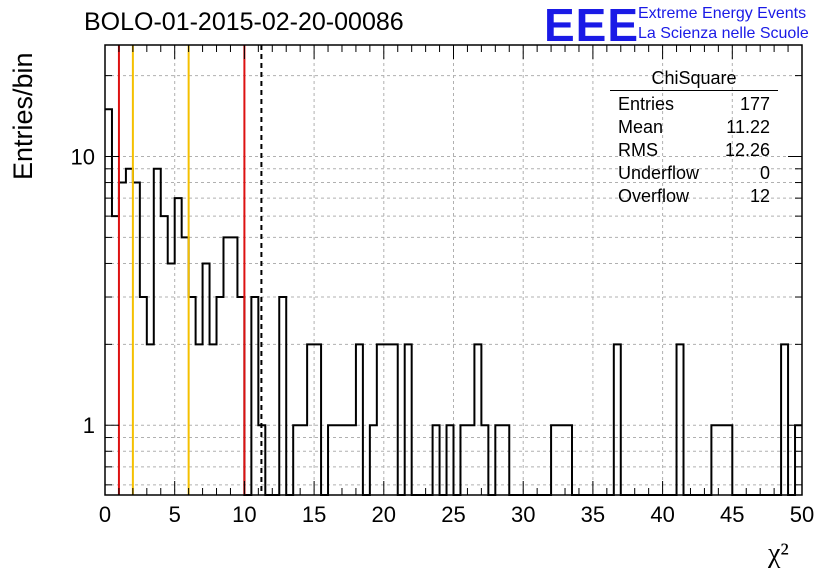 This screenshot has width=836, height=572. I want to click on stats-row-underflow: Underflow 0, so click(694, 173).